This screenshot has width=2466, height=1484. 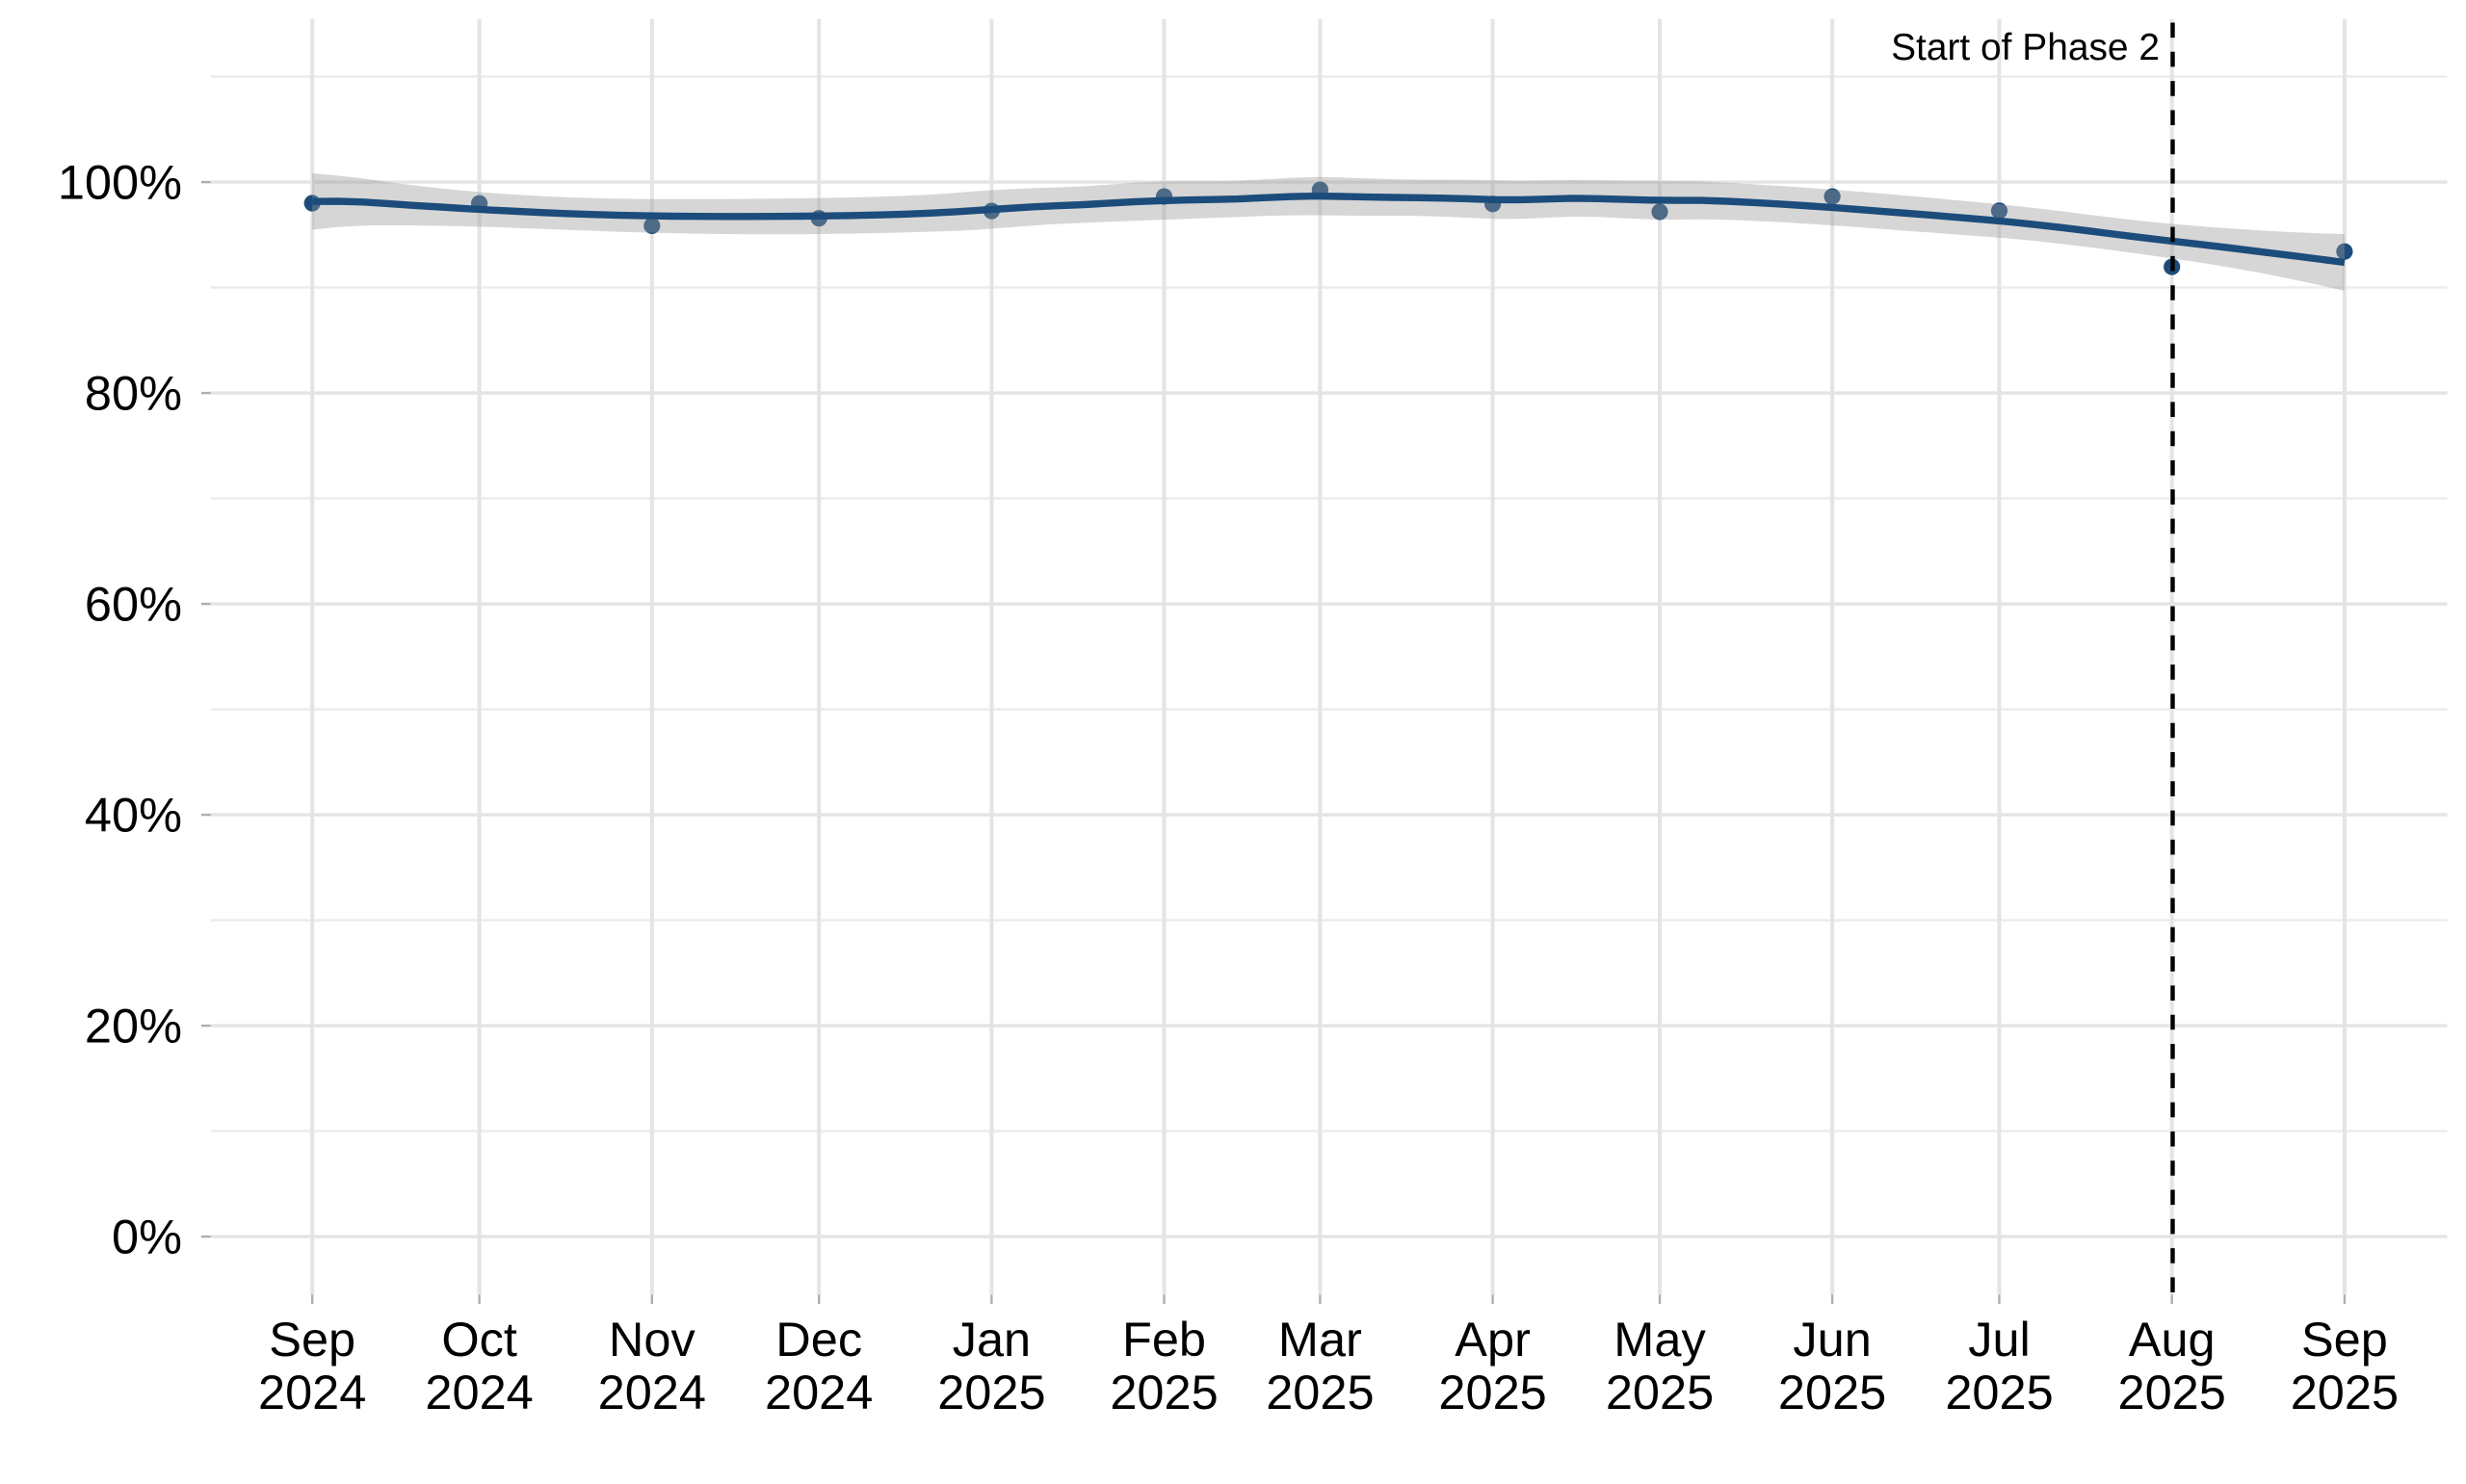 What do you see at coordinates (133, 394) in the screenshot?
I see `svg-text: 80%` at bounding box center [133, 394].